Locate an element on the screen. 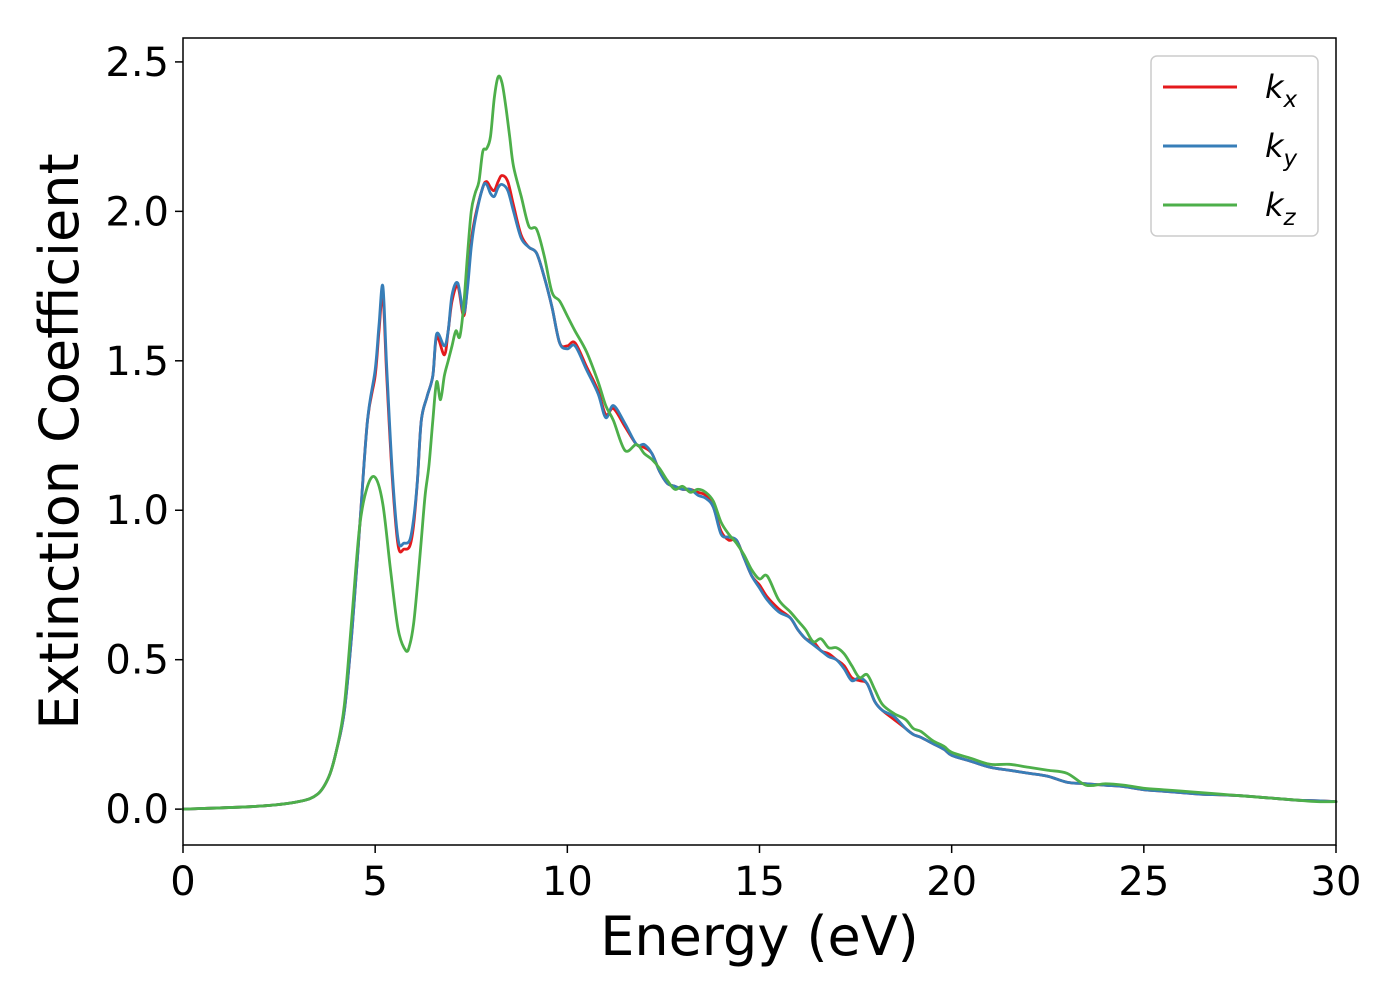 This screenshot has width=1400, height=1000. x-tick-label: 5 is located at coordinates (374, 882).